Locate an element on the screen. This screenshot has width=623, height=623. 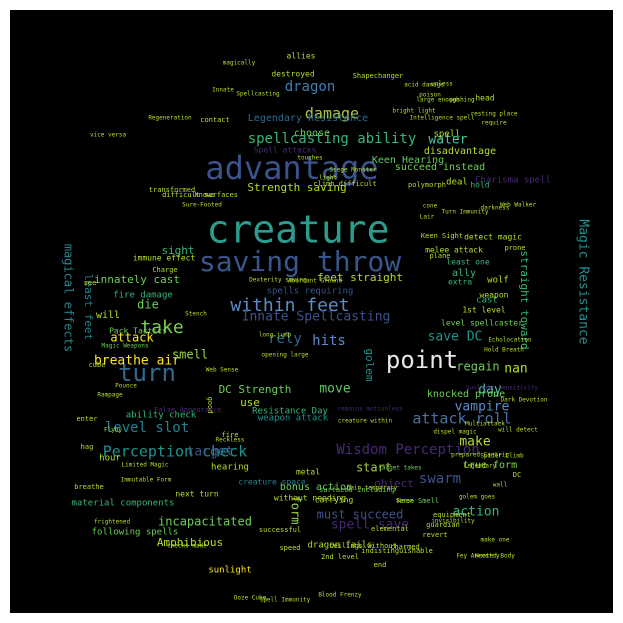
word-long-jump: long jump is located at coordinates (275, 335).